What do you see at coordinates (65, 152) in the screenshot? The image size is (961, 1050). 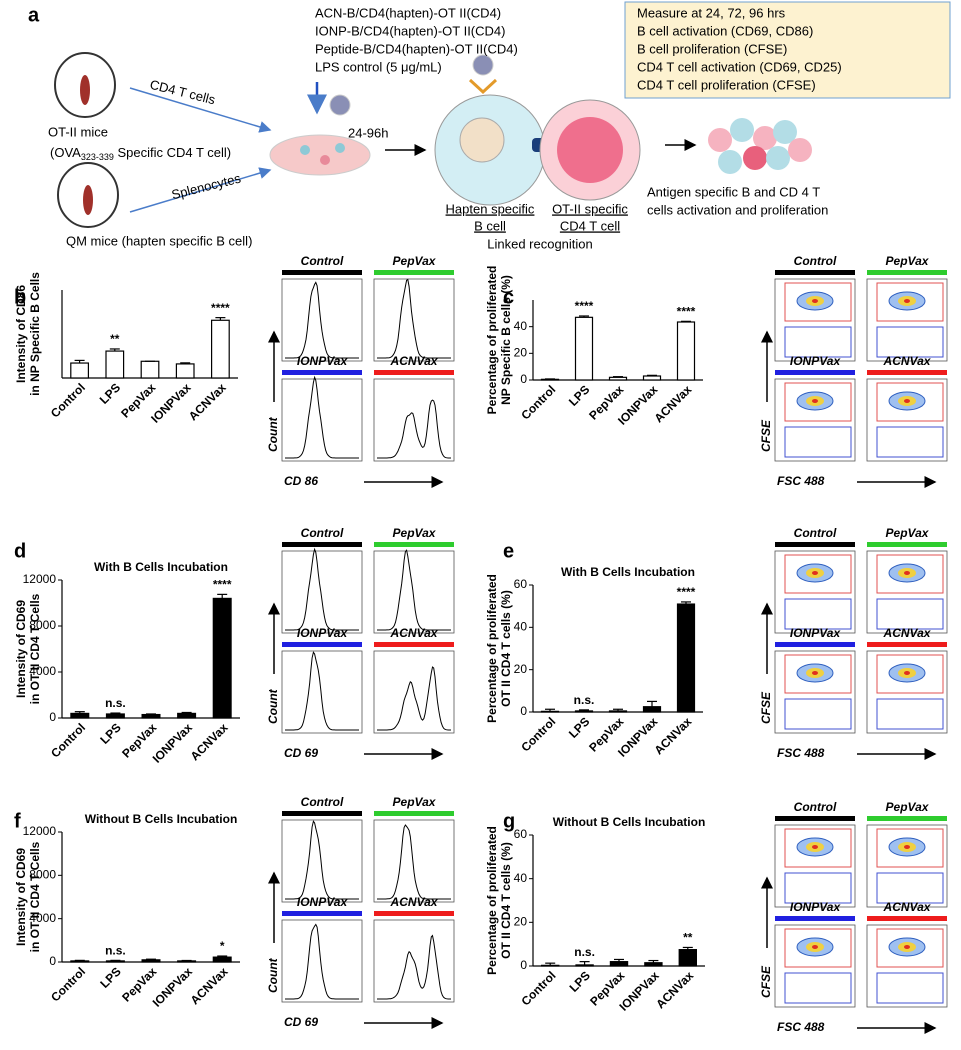 I see `text-part: (OVA` at bounding box center [65, 152].